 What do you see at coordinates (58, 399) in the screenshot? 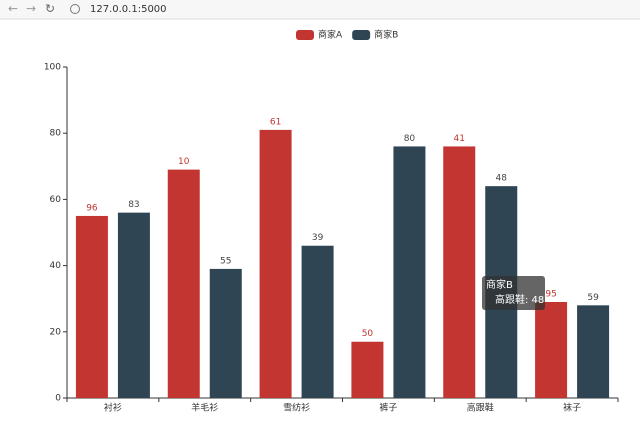
I see `y-tick-label: 0` at bounding box center [58, 399].